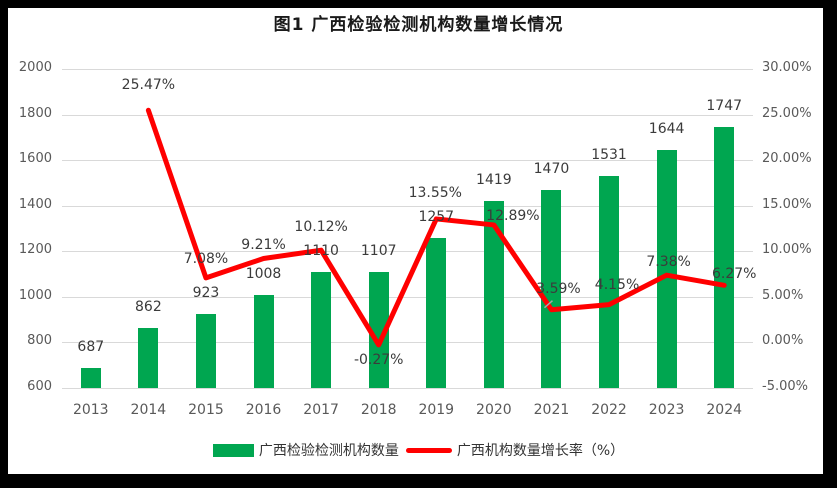 Image resolution: width=837 pixels, height=488 pixels. I want to click on x-axis-label: 2013, so click(90, 410).